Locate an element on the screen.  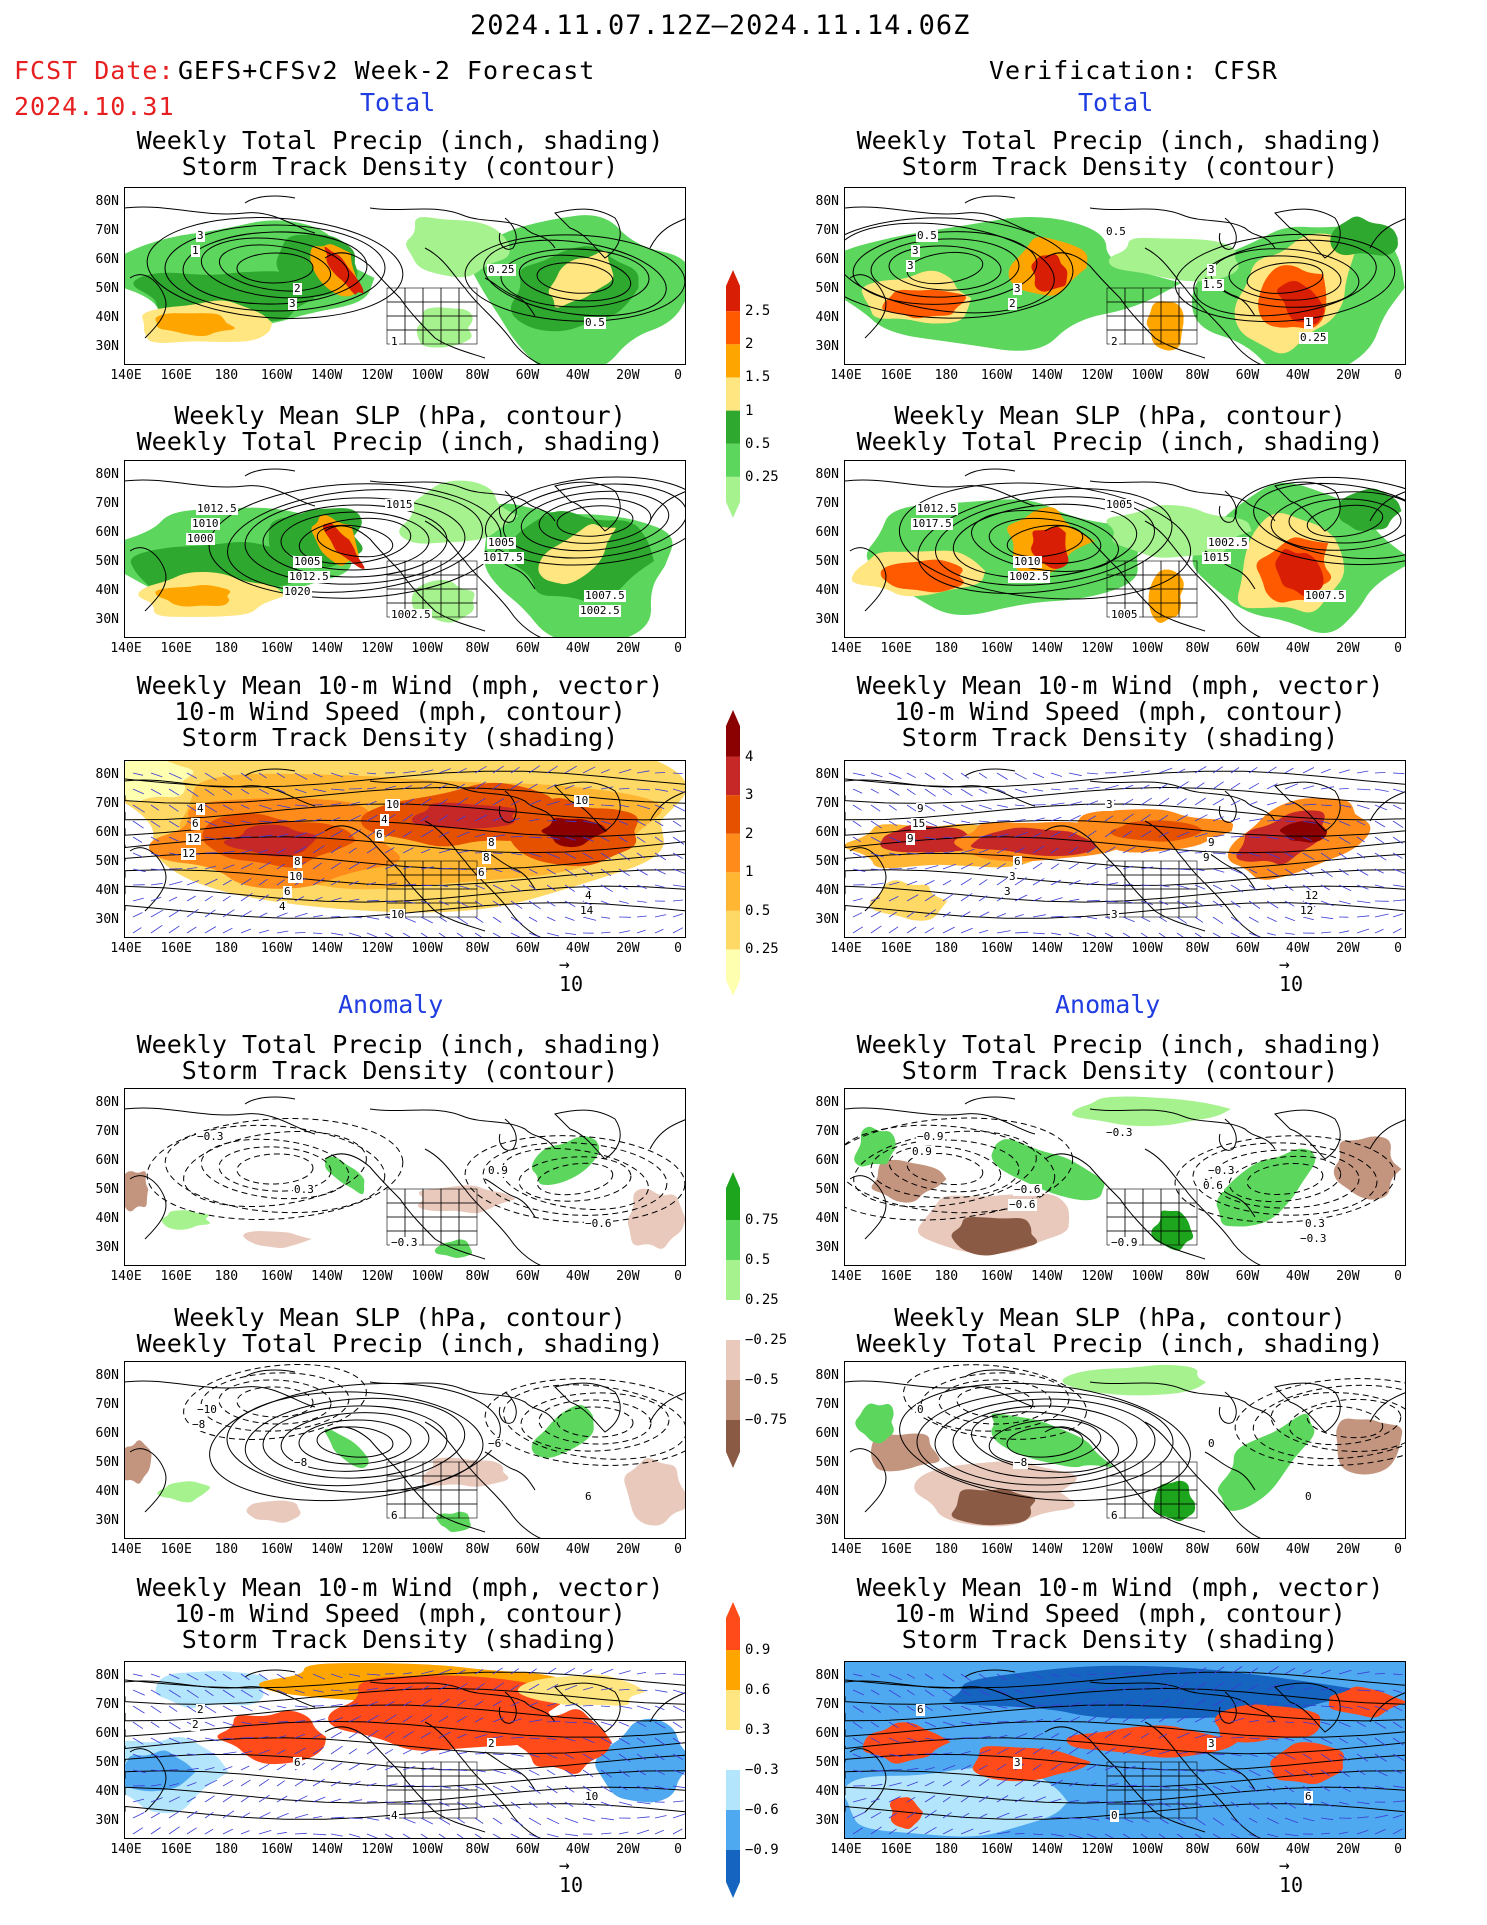
colorbar-tick-label: 1.5 is located at coordinates (758, 377).